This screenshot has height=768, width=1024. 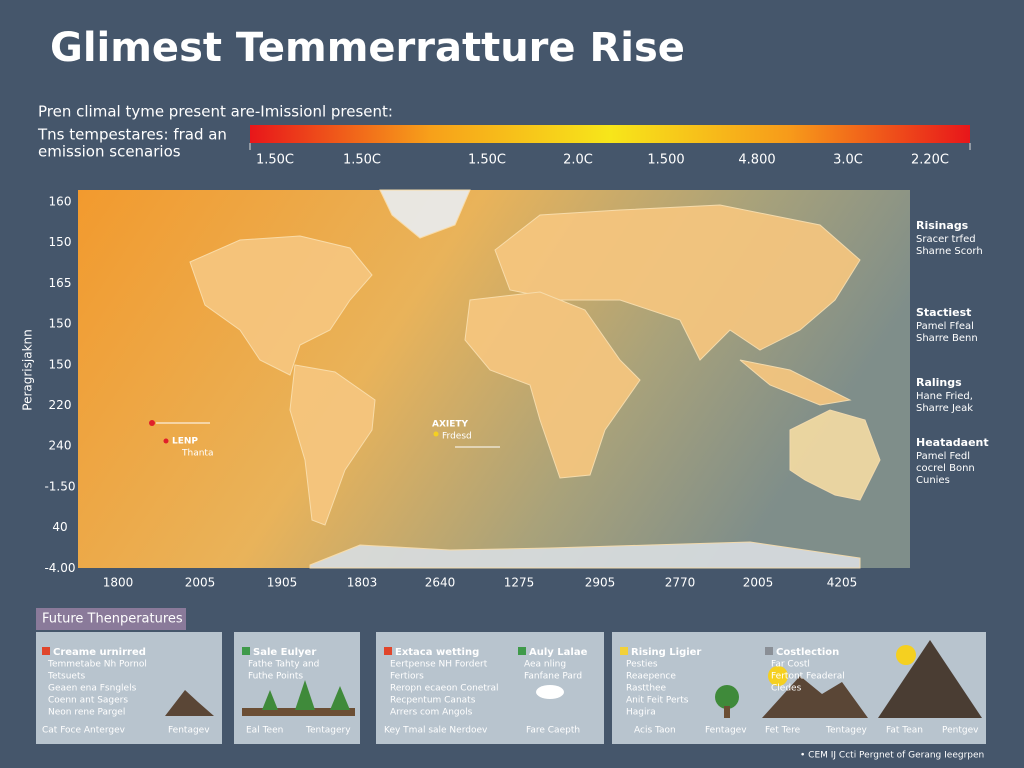 I want to click on side-note-line: Sharre Jeak, so click(x=944, y=408).